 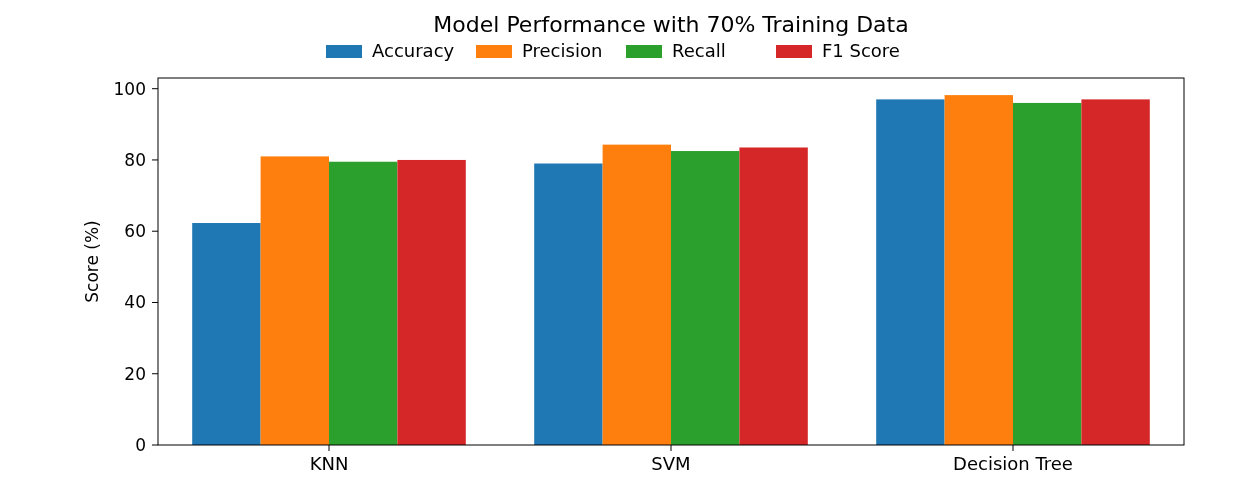 What do you see at coordinates (562, 50) in the screenshot?
I see `legend-label: Precision` at bounding box center [562, 50].